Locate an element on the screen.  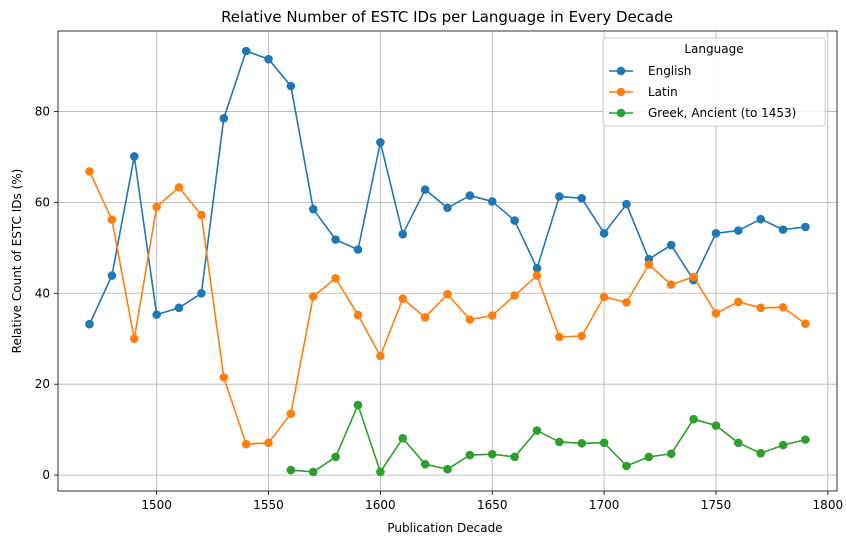
y-axis-label: Relative Count of ESTC IDs (%) is located at coordinates (17, 261).